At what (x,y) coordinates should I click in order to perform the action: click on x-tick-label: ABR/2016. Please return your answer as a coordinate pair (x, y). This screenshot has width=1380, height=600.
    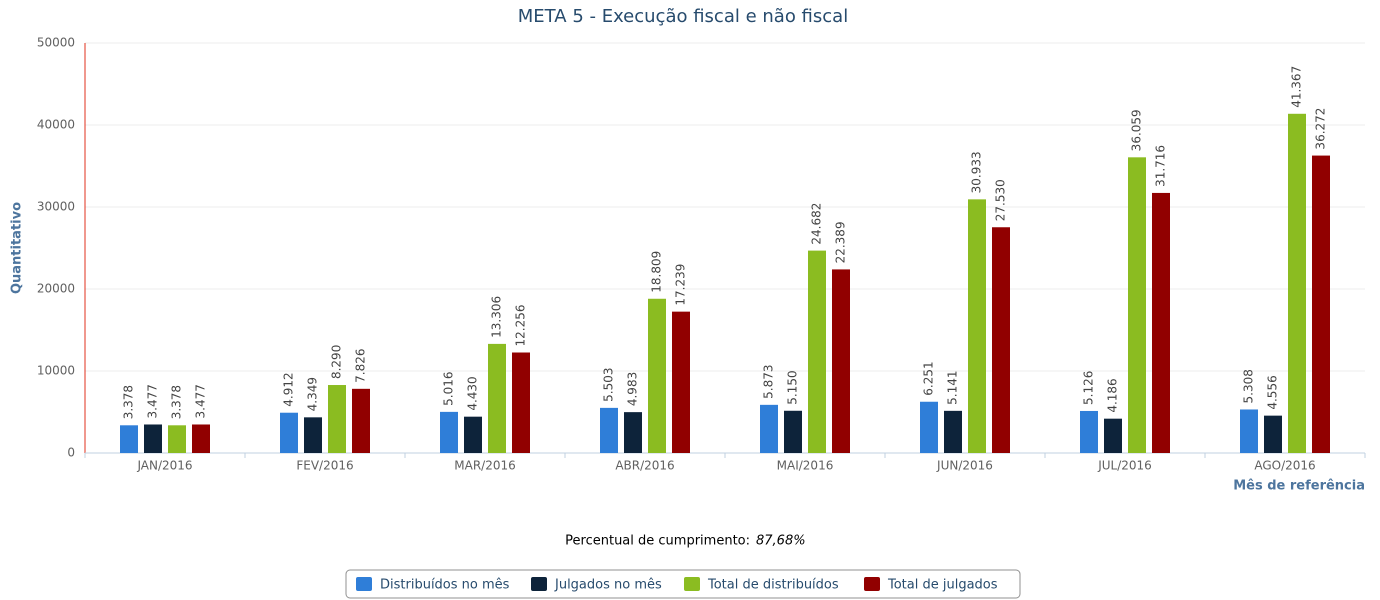
    Looking at the image, I should click on (644, 466).